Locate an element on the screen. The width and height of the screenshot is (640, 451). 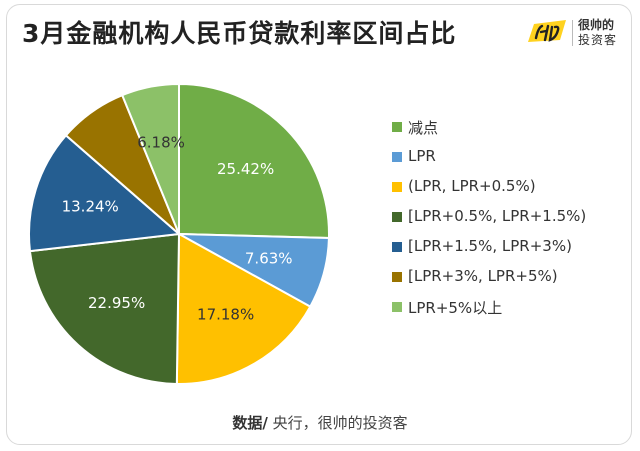
brand-logo: 很帅的 投资客 is located at coordinates (576, 34).